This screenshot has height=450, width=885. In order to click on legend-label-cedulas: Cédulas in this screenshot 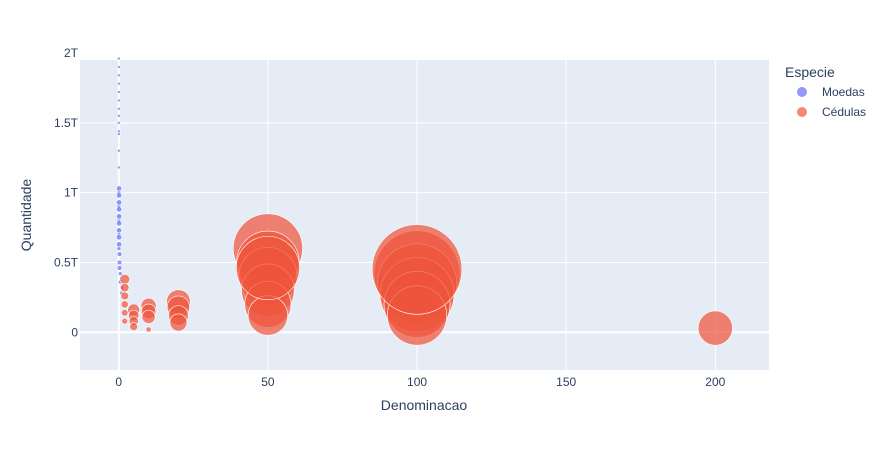, I will do `click(844, 112)`.